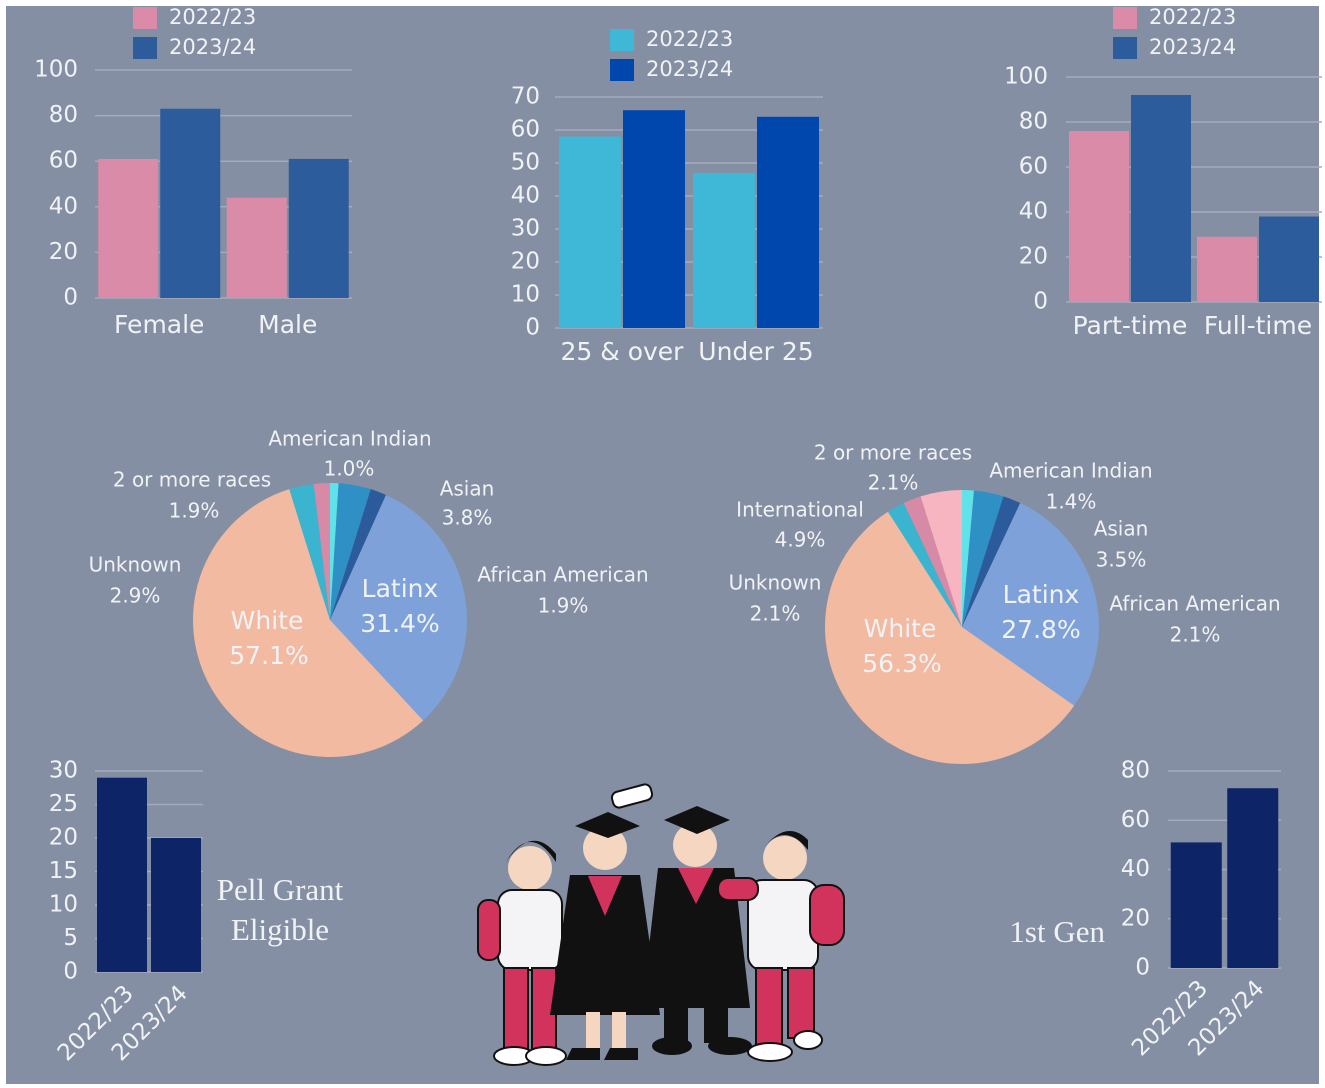  Describe the element at coordinates (159, 324) in the screenshot. I see `x-tick-label: Female` at that location.